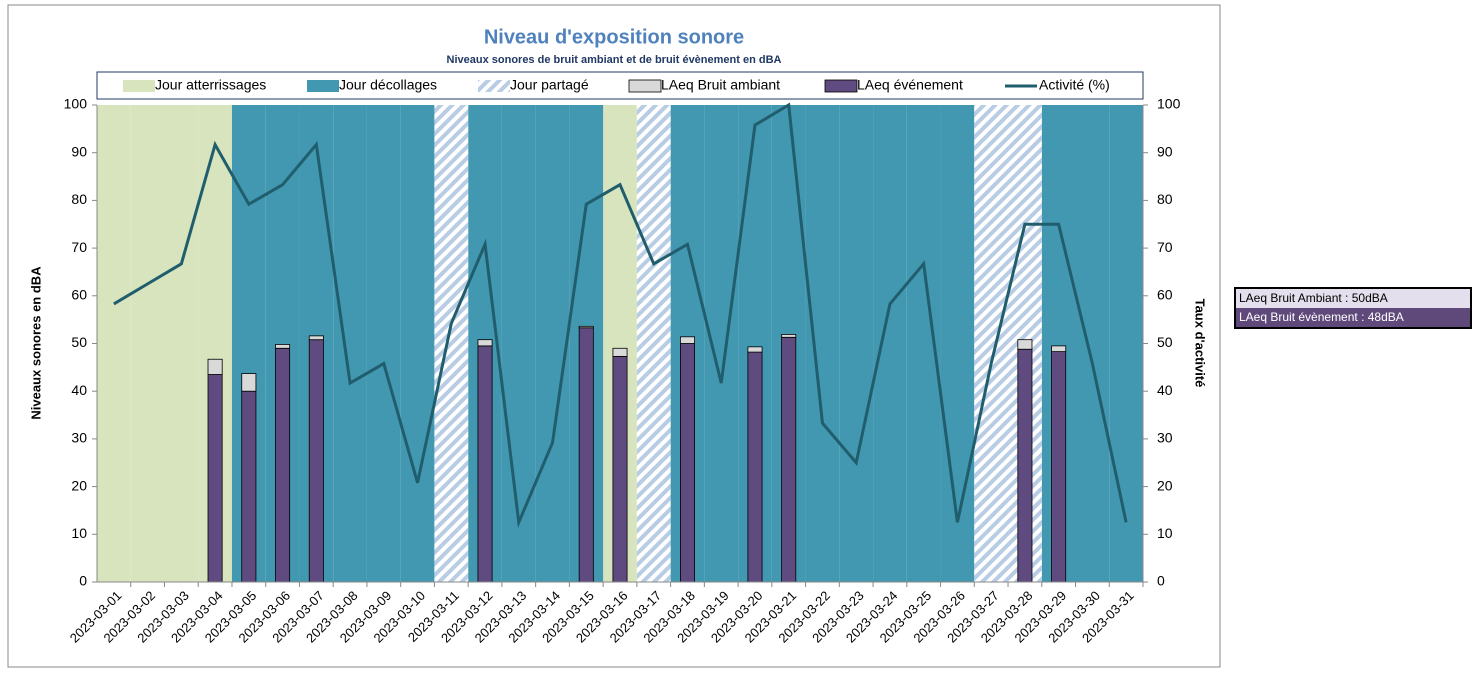  What do you see at coordinates (79, 485) in the screenshot?
I see `y-tick-label: 20` at bounding box center [79, 485].